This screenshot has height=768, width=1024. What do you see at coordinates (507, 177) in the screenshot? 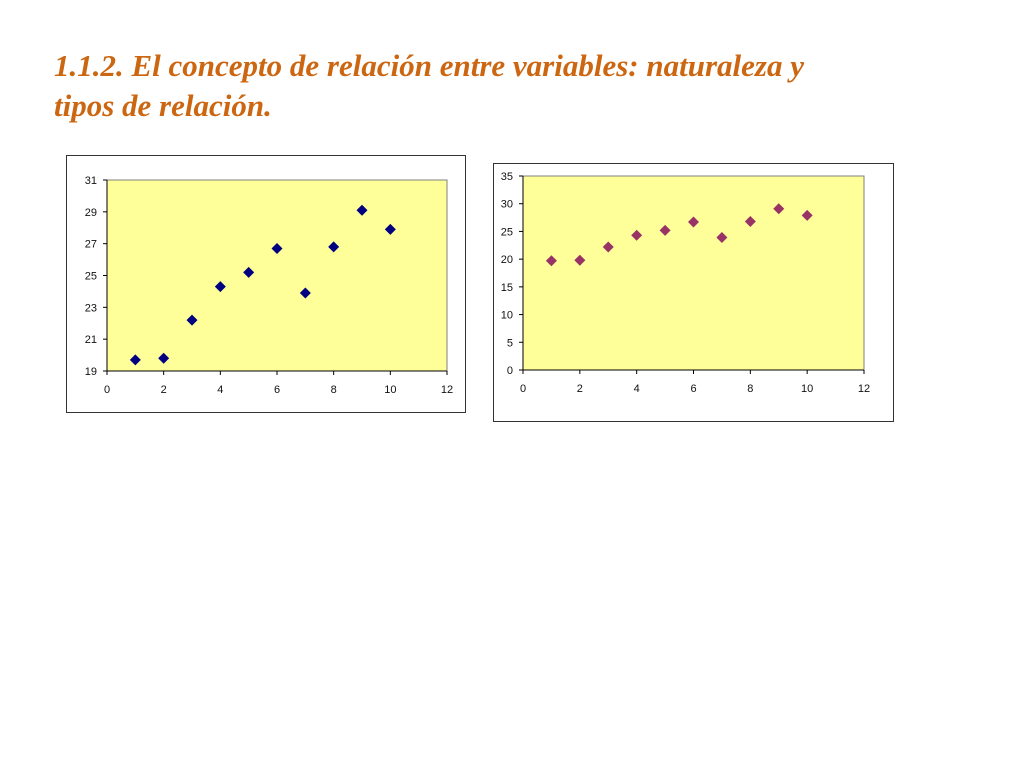
I see `right-chart-y-tick-label: 35` at bounding box center [507, 177].